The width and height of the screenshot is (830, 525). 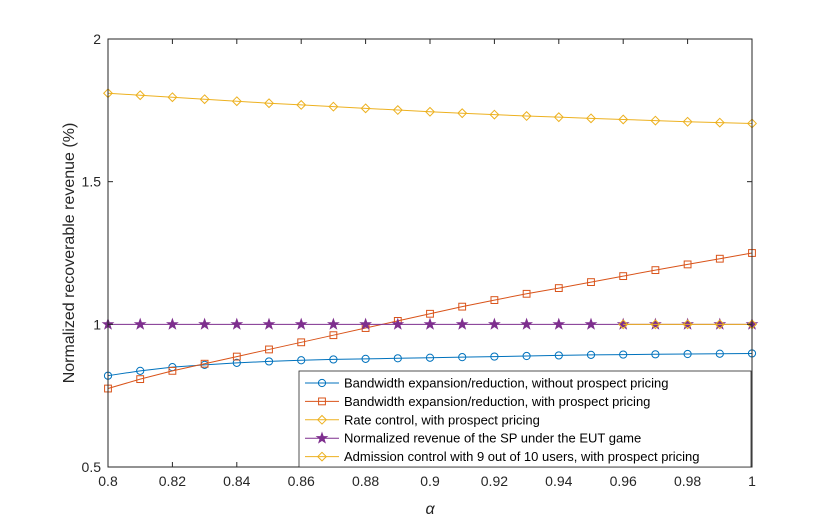 I want to click on y-tick-label: 1, so click(x=97, y=324).